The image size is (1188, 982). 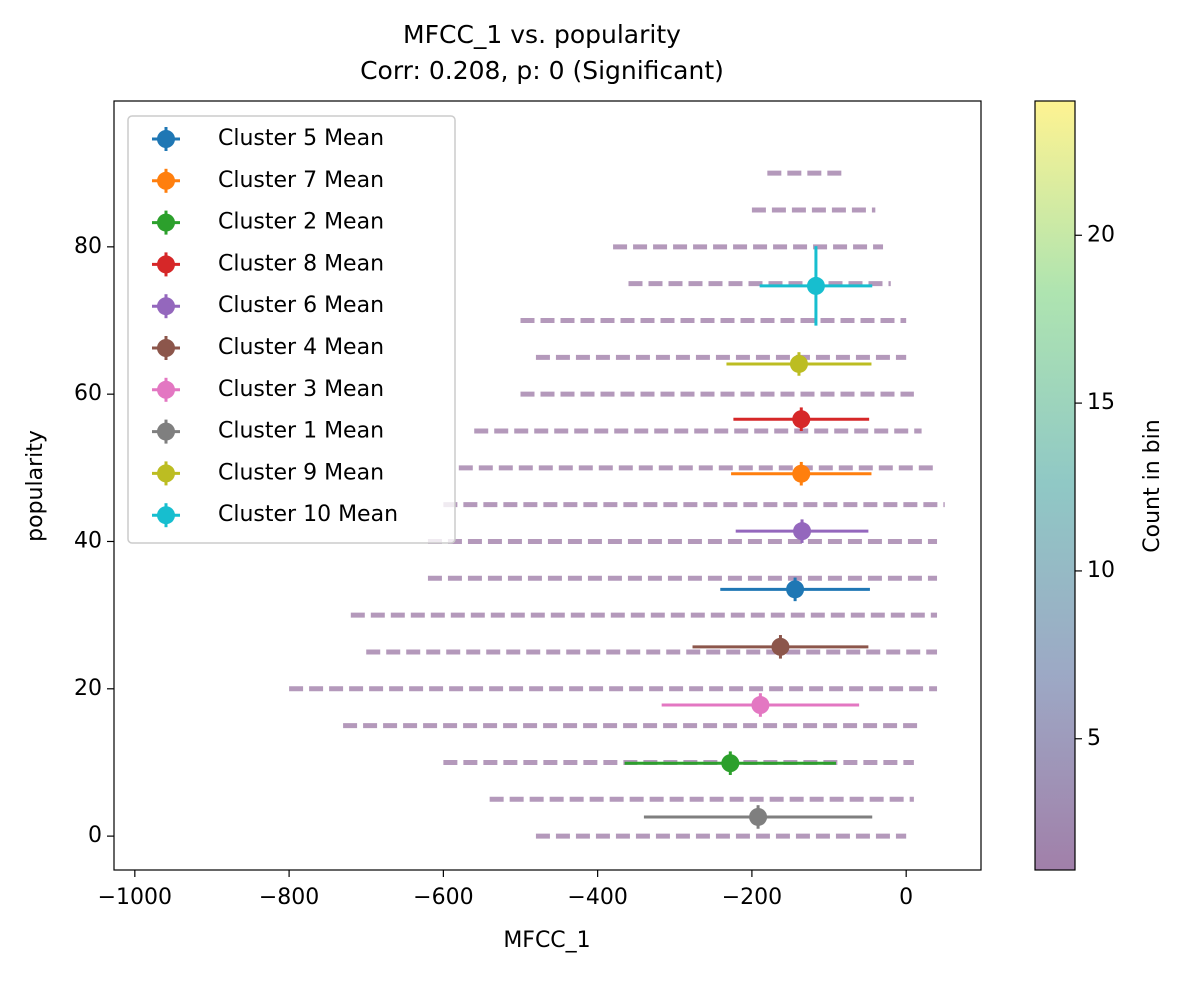 I want to click on legend-label: Cluster 7 Mean, so click(x=301, y=180).